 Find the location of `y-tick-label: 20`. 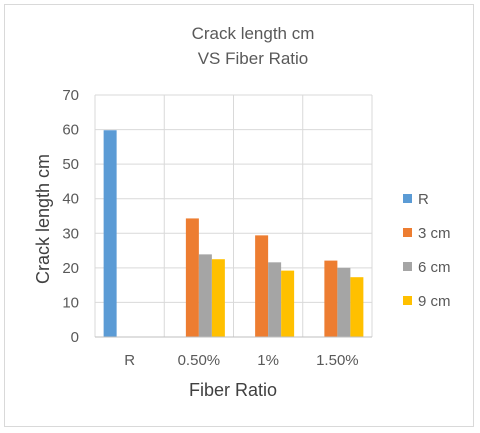

y-tick-label: 20 is located at coordinates (70, 268).